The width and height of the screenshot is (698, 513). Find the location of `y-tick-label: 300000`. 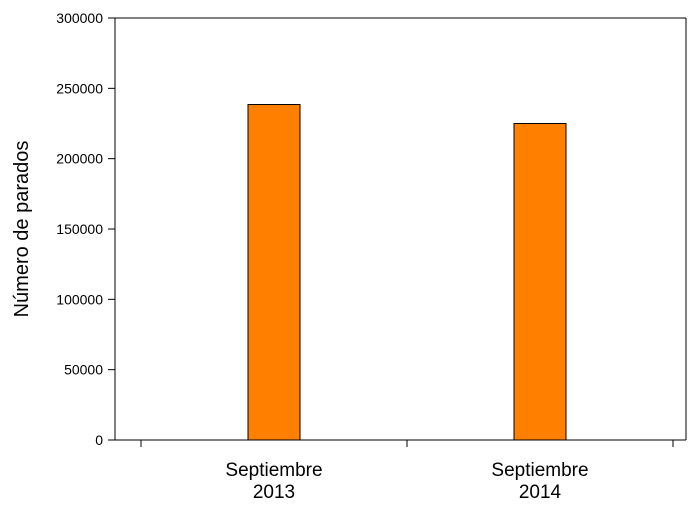

y-tick-label: 300000 is located at coordinates (79, 18).